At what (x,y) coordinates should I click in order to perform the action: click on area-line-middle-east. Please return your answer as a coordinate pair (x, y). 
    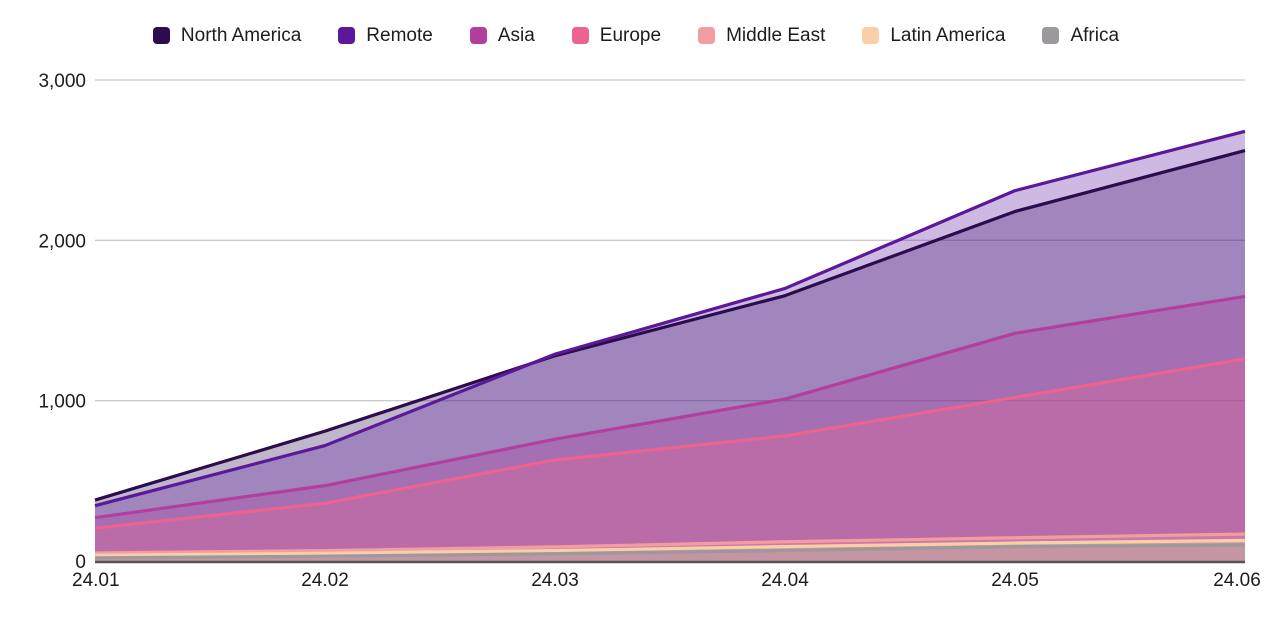
    Looking at the image, I should click on (670, 543).